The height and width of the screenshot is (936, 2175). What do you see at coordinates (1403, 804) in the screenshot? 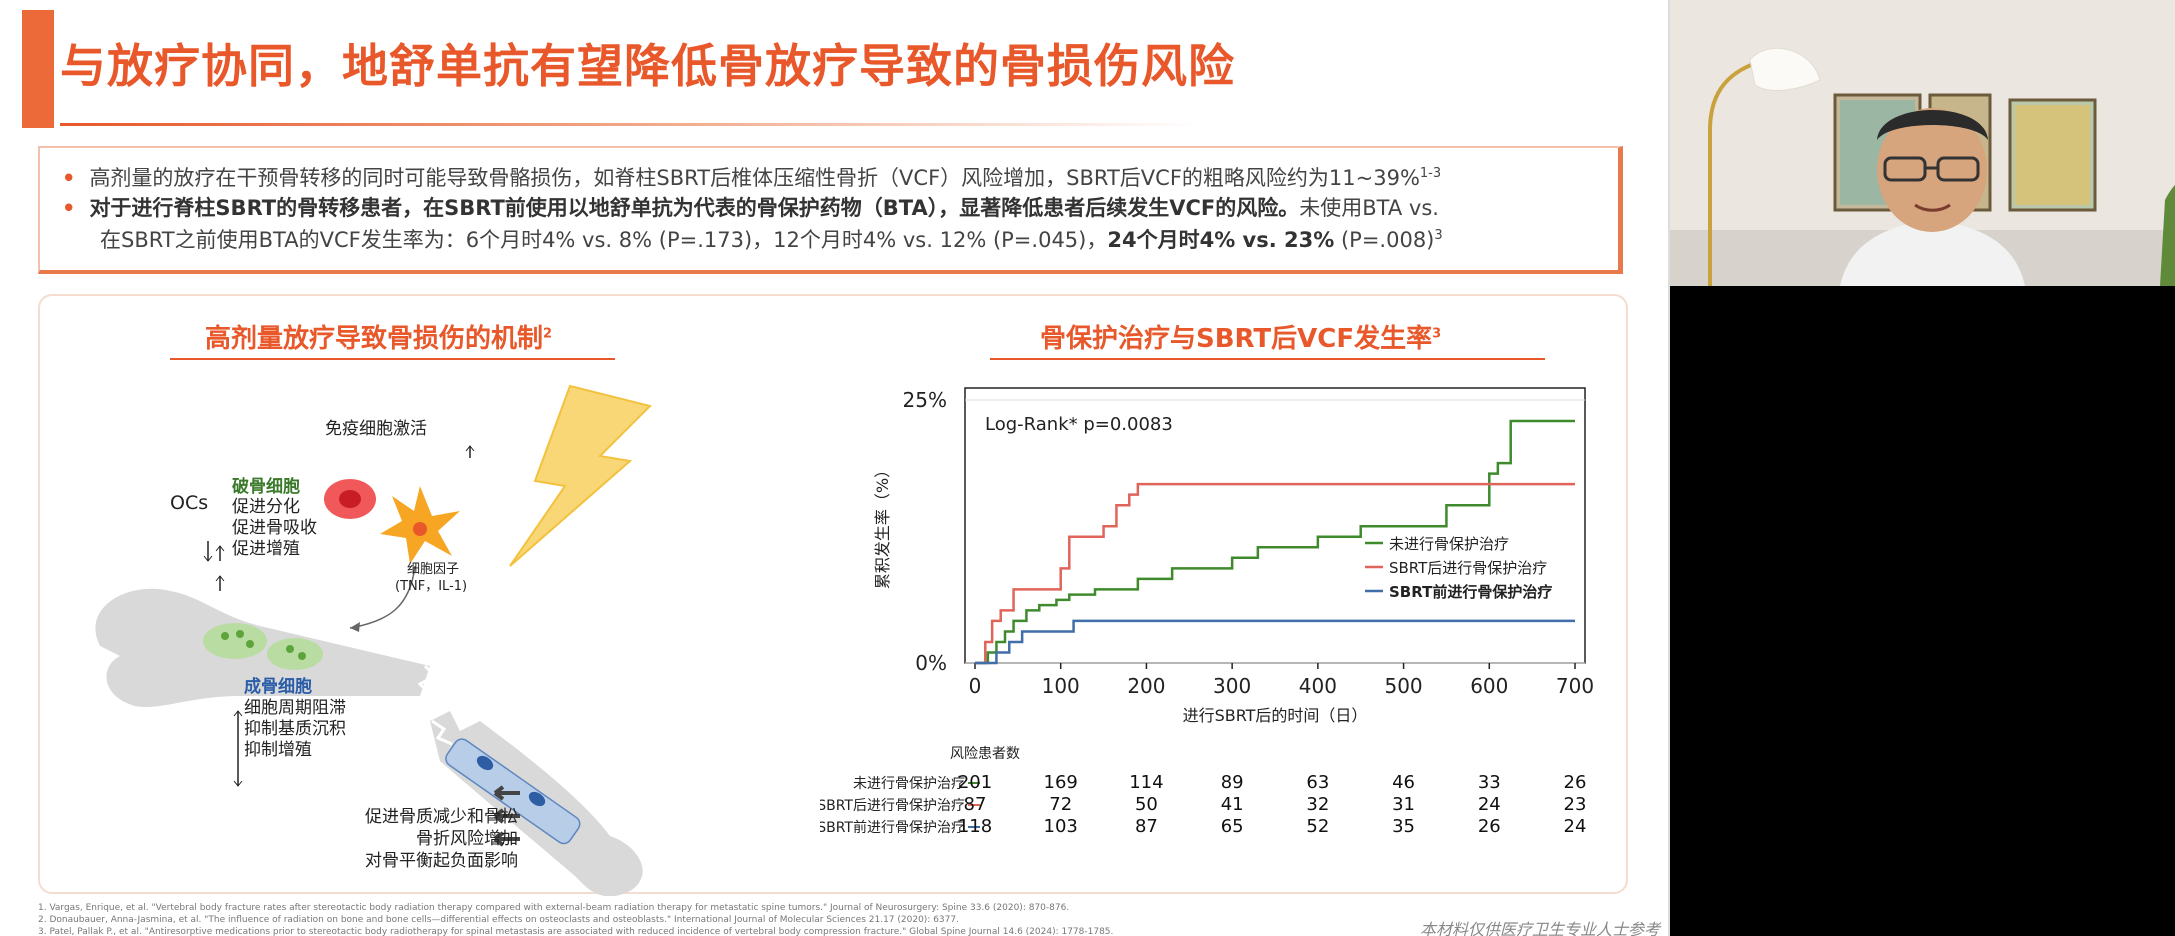
I see `risk-value: 31` at bounding box center [1403, 804].